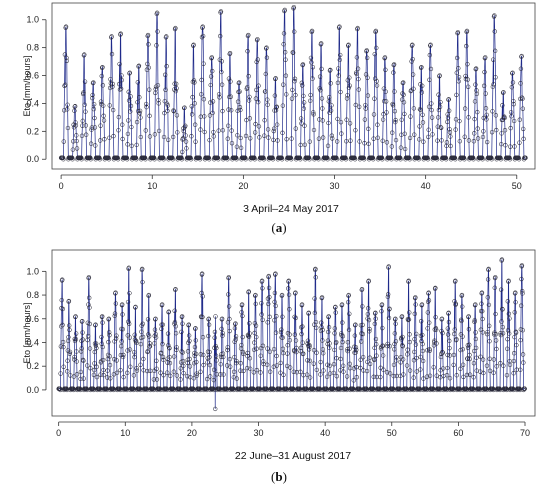 The height and width of the screenshot is (489, 550). I want to click on x-axis-label-a: 3 April–24 May 2017, so click(291, 209).